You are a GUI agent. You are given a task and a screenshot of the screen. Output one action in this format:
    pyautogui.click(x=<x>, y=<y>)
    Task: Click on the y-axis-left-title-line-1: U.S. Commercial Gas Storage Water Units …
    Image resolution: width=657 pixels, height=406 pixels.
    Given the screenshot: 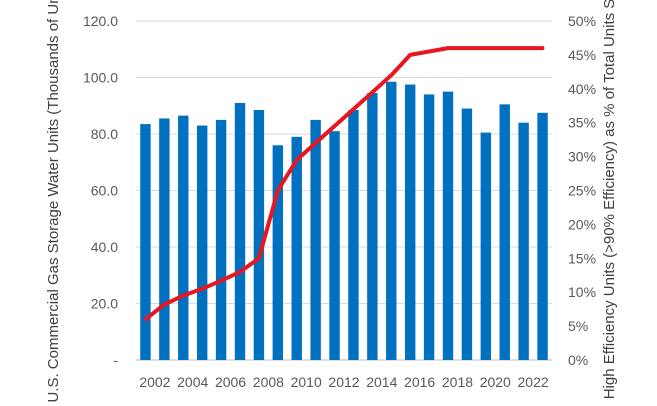 What is the action you would take?
    pyautogui.click(x=53, y=201)
    